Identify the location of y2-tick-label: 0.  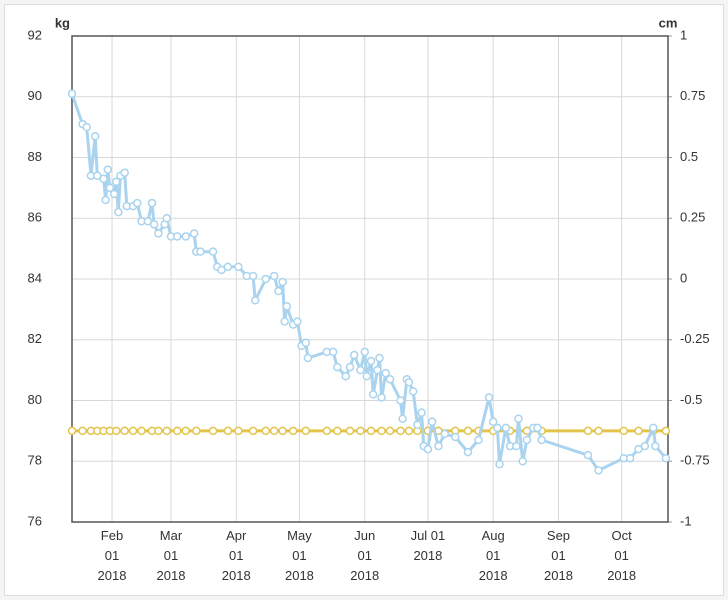
(683, 277).